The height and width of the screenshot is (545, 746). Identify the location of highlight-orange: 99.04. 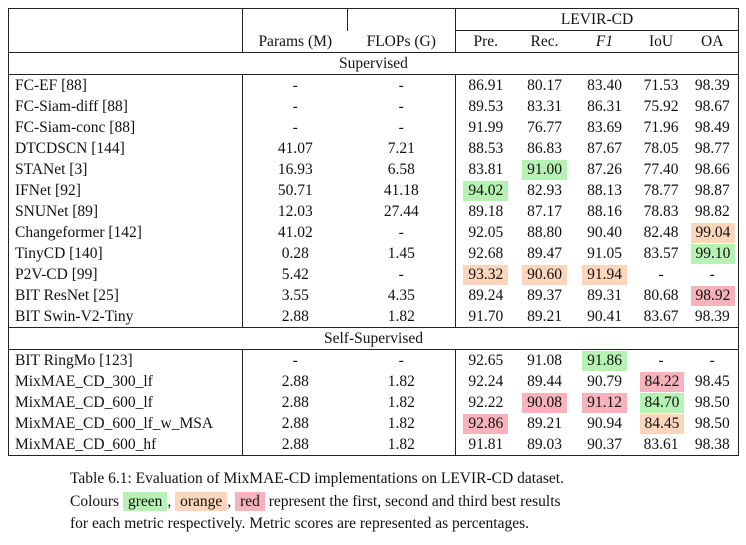
(713, 233).